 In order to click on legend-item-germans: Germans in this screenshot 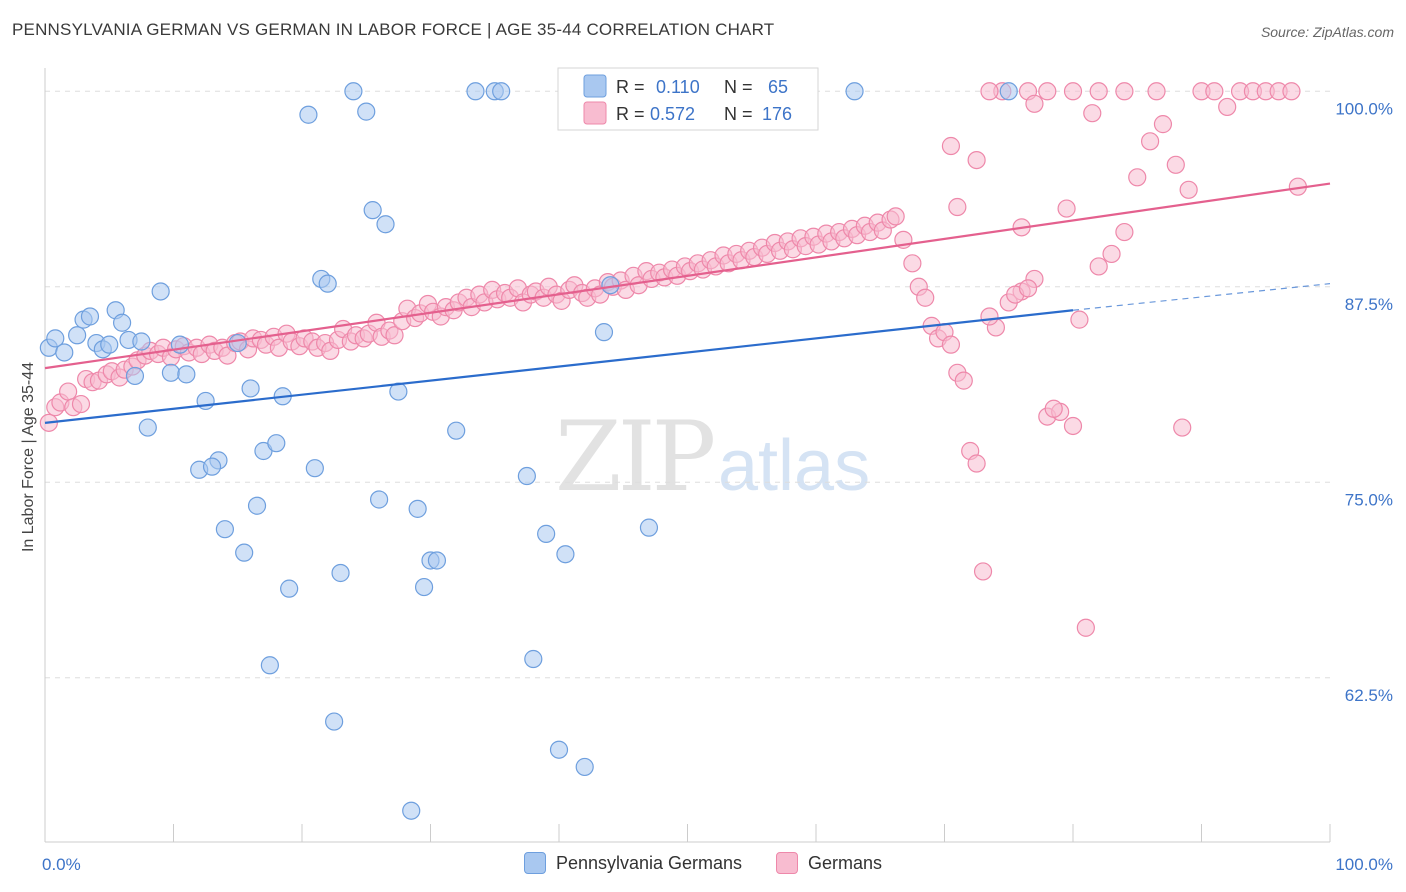, I will do `click(829, 863)`.